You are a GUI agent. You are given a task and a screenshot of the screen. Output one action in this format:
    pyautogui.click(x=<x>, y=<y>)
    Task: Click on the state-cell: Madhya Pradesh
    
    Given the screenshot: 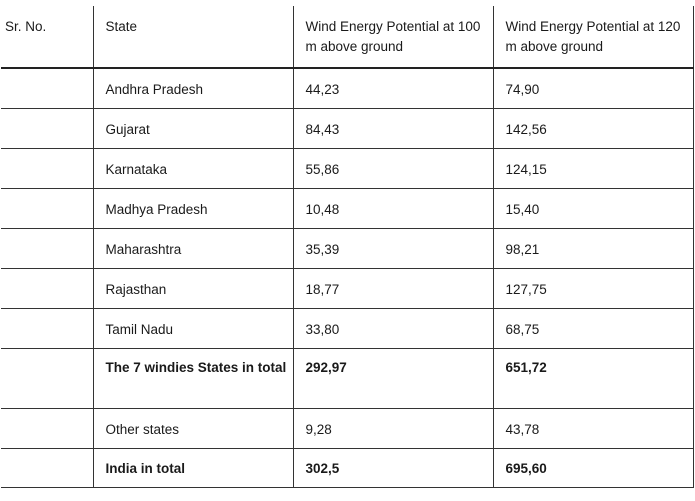 What is the action you would take?
    pyautogui.click(x=192, y=208)
    